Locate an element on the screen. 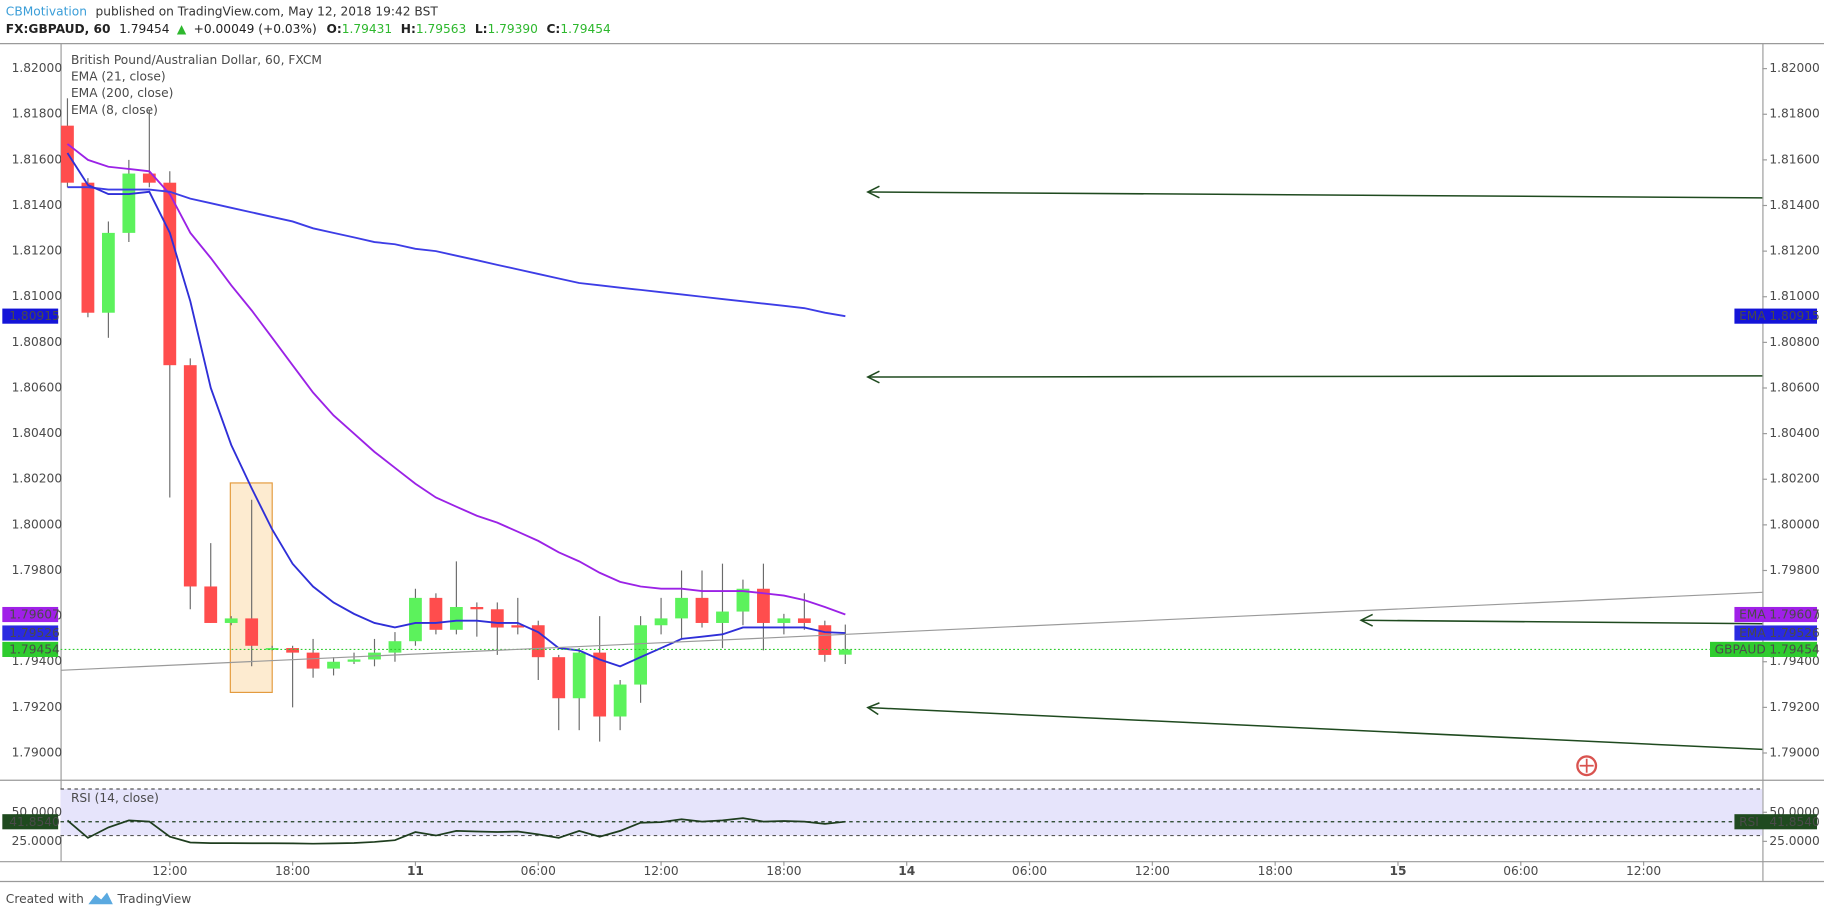  axis-badge-name: RSI is located at coordinates (1749, 822).